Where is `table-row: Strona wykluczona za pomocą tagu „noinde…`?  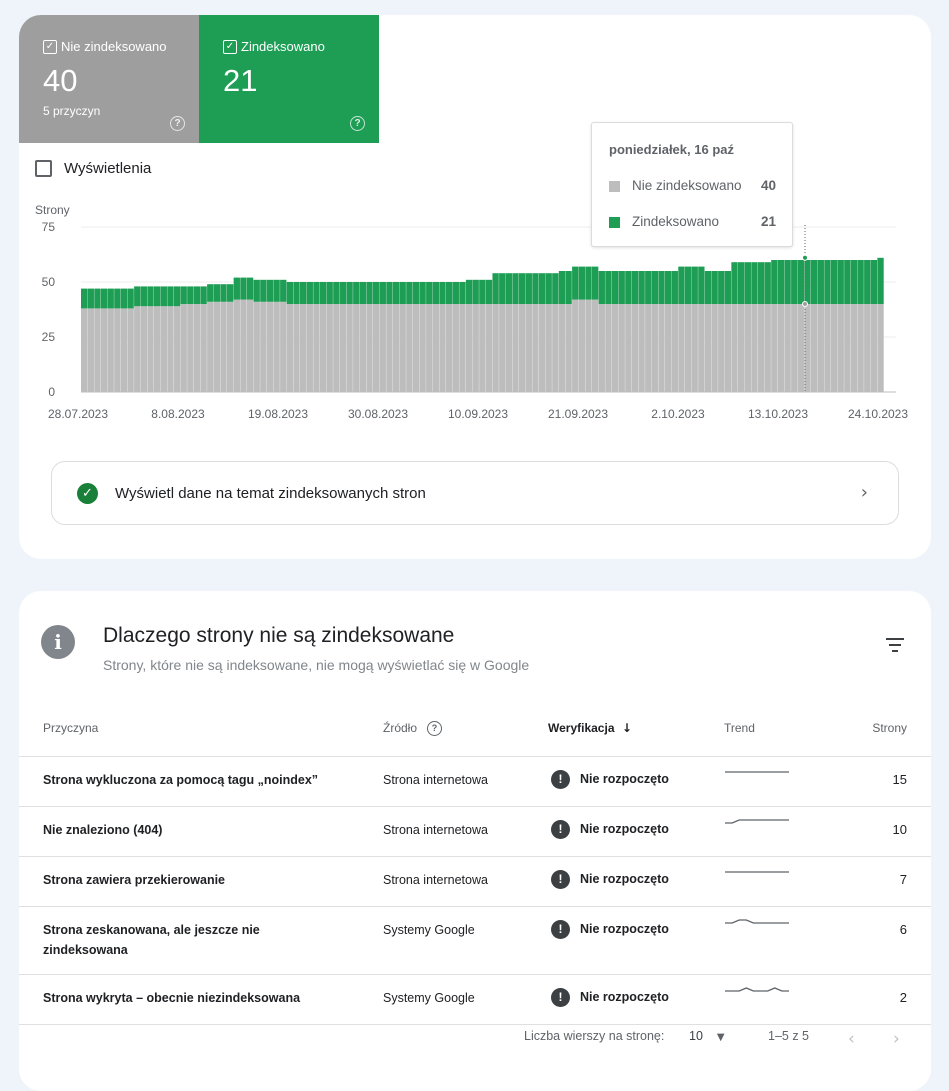
table-row: Strona wykluczona za pomocą tagu „noinde… is located at coordinates (475, 781).